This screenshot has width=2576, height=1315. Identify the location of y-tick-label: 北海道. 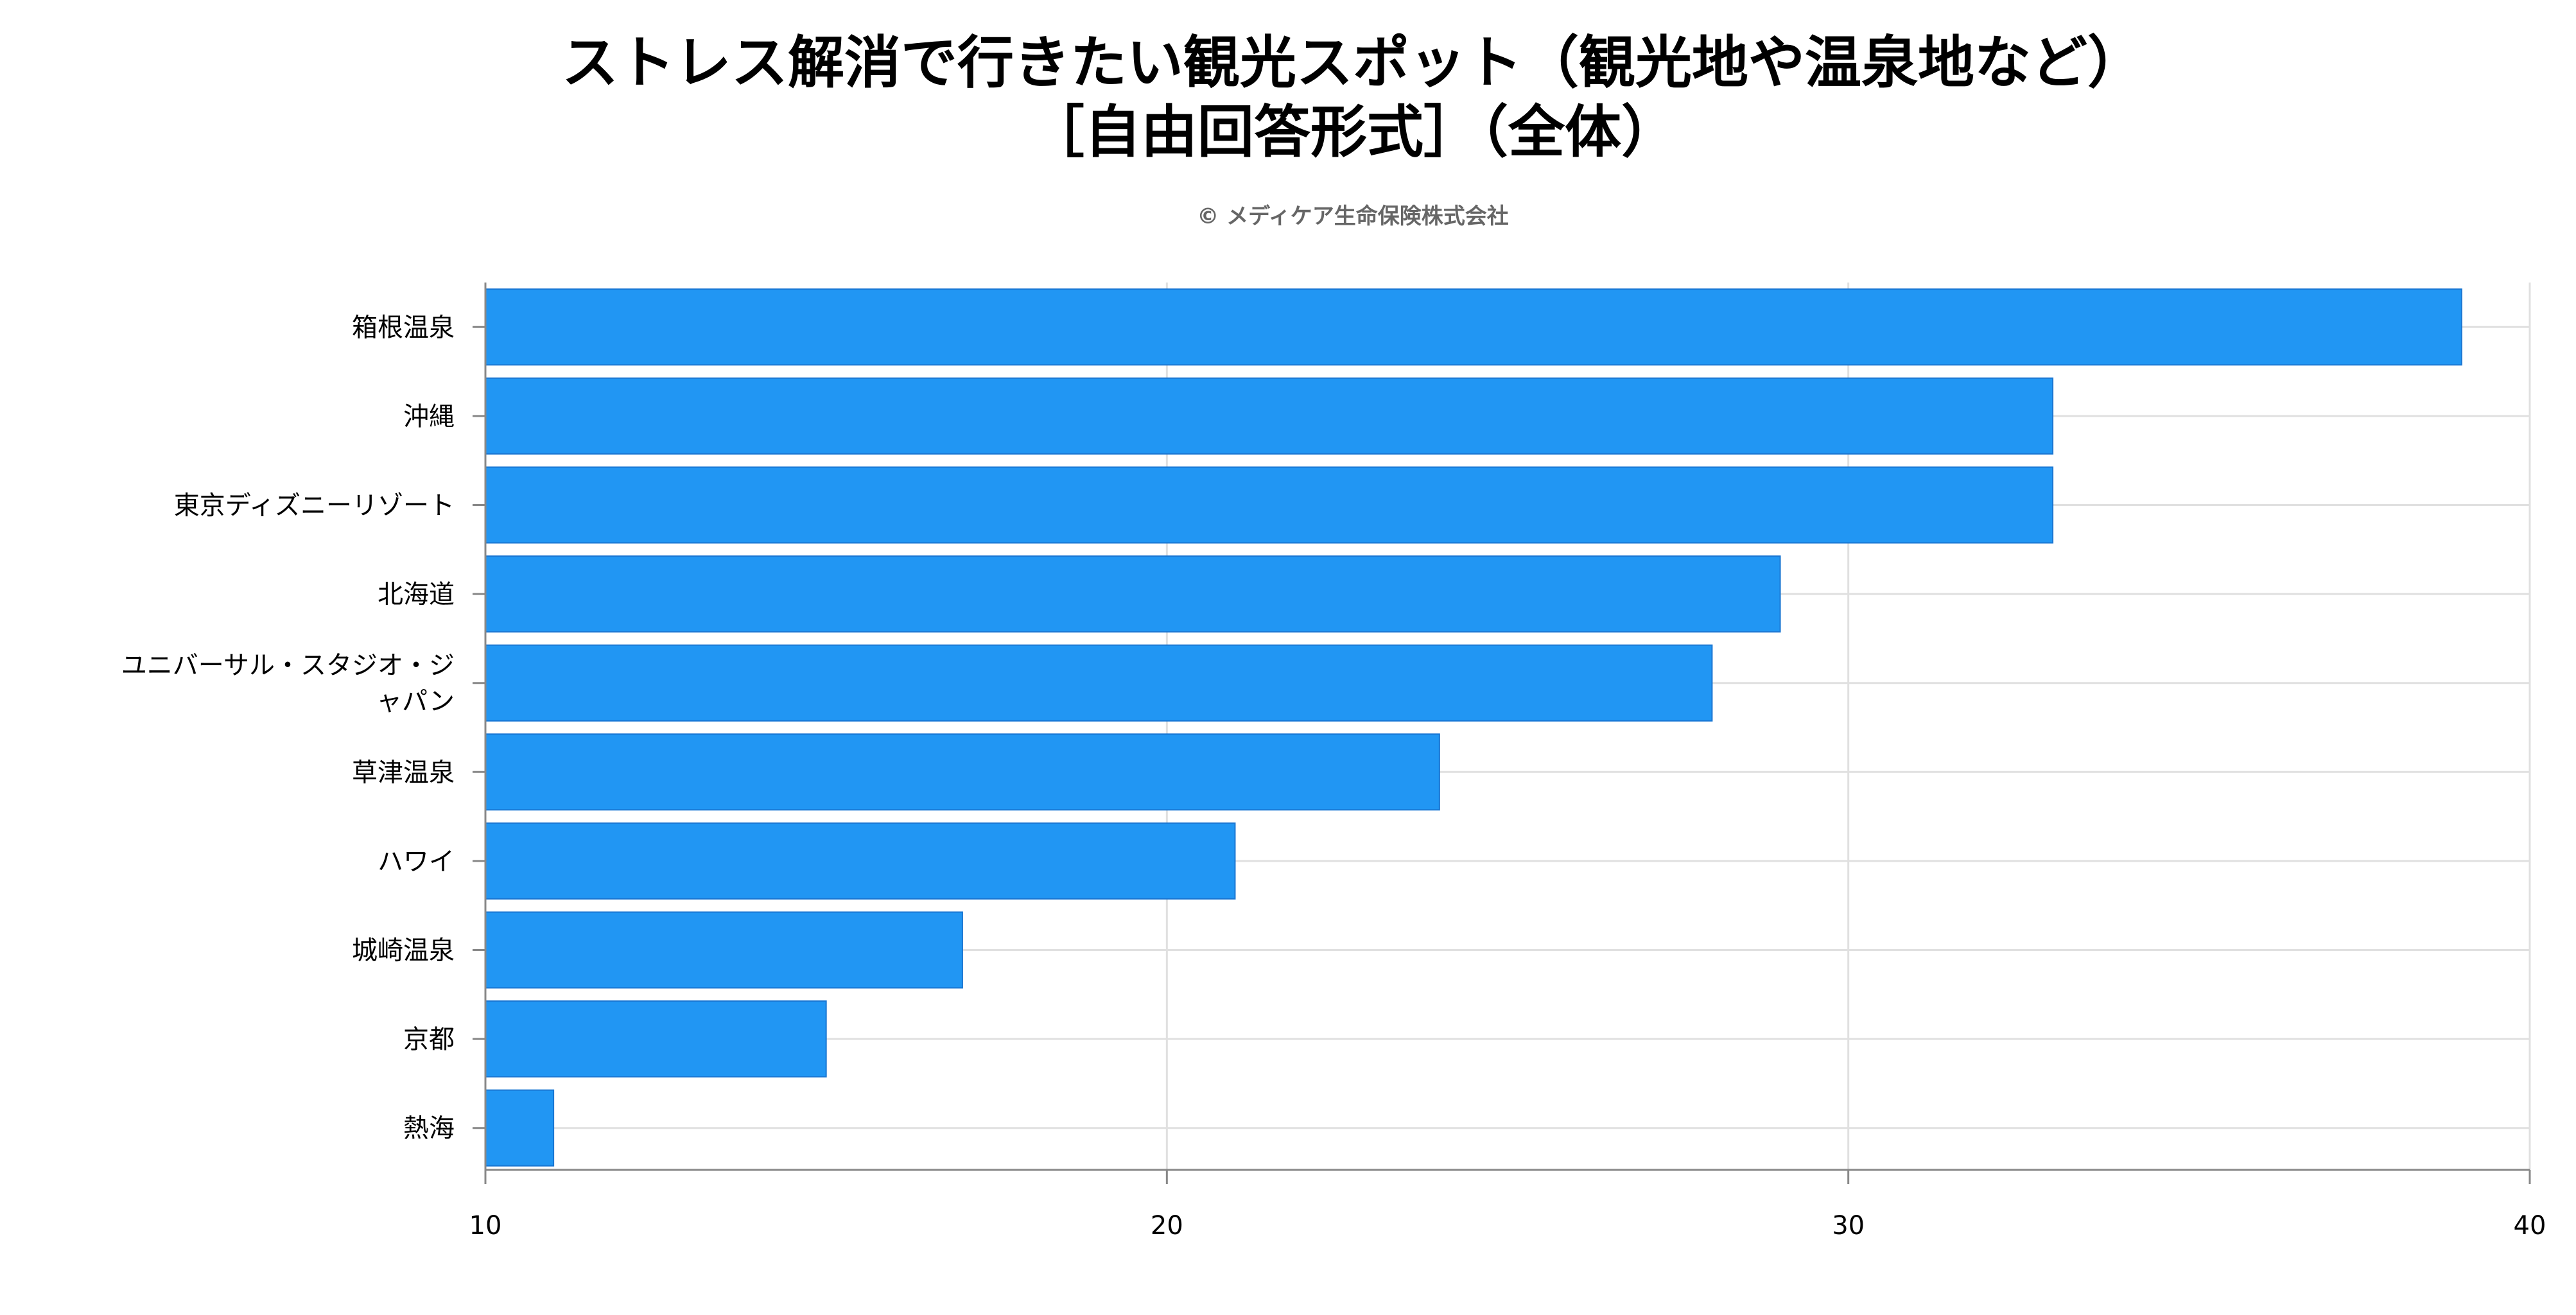
(416, 594).